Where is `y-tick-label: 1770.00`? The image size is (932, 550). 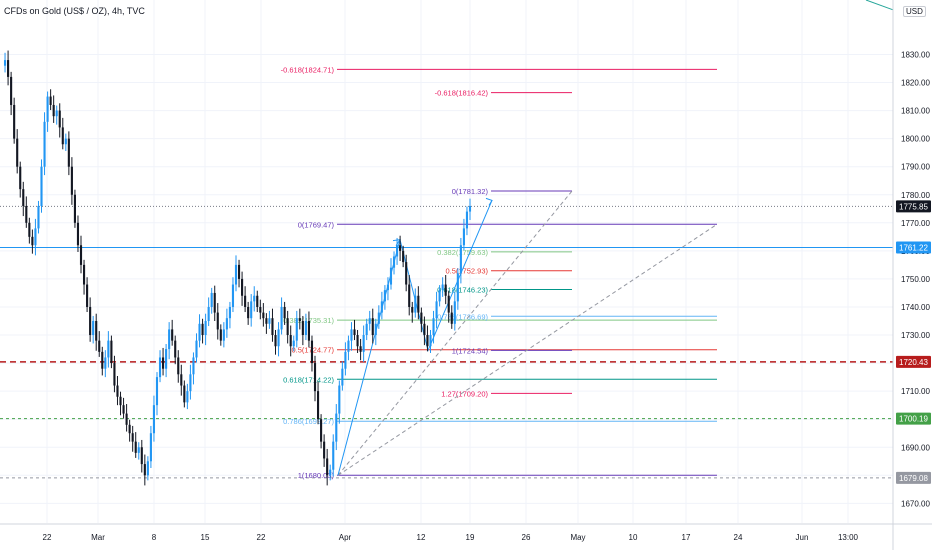 y-tick-label: 1770.00 is located at coordinates (915, 223).